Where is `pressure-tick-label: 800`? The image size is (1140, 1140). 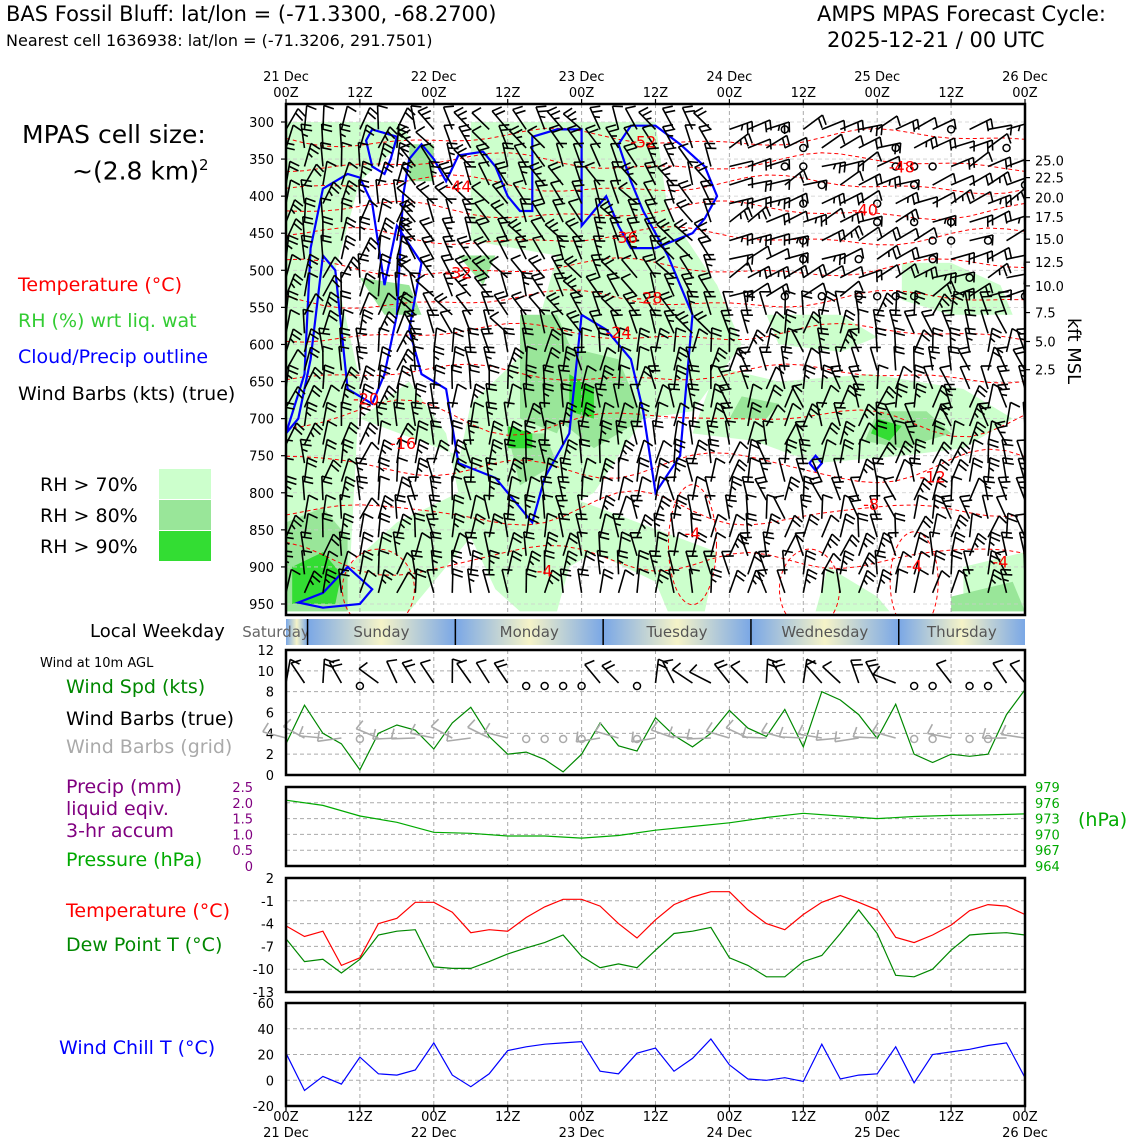
pressure-tick-label: 800 is located at coordinates (261, 494).